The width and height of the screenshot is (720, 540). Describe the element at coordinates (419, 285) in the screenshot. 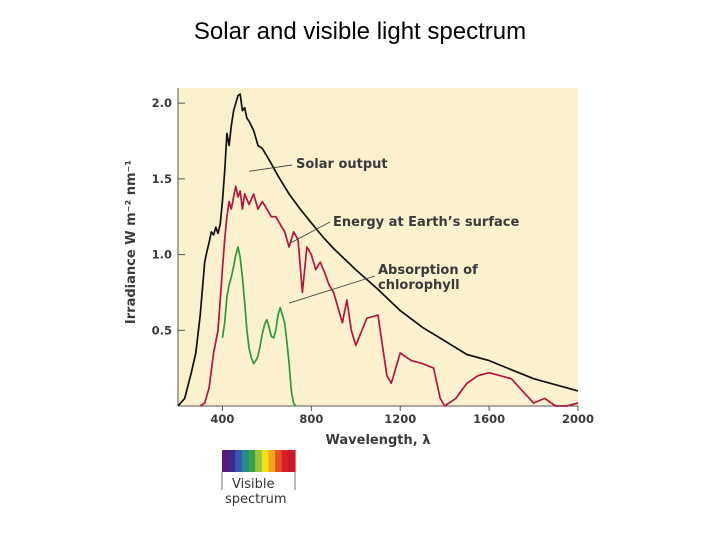

I see `annotation-label-absorption-of-chlorophyll-1: chlorophyll` at that location.